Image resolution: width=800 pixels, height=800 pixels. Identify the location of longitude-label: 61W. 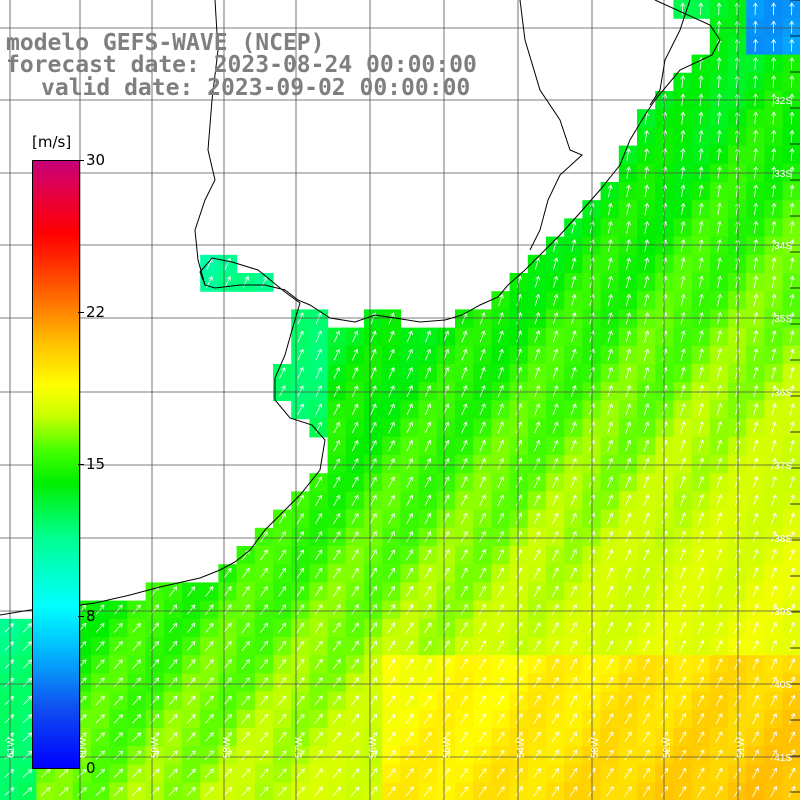
(11, 747).